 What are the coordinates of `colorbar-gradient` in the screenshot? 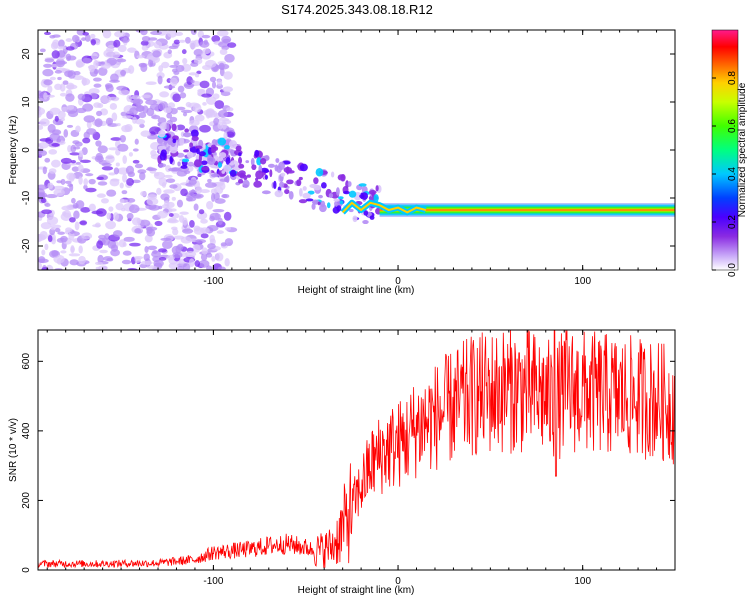 It's located at (725, 150).